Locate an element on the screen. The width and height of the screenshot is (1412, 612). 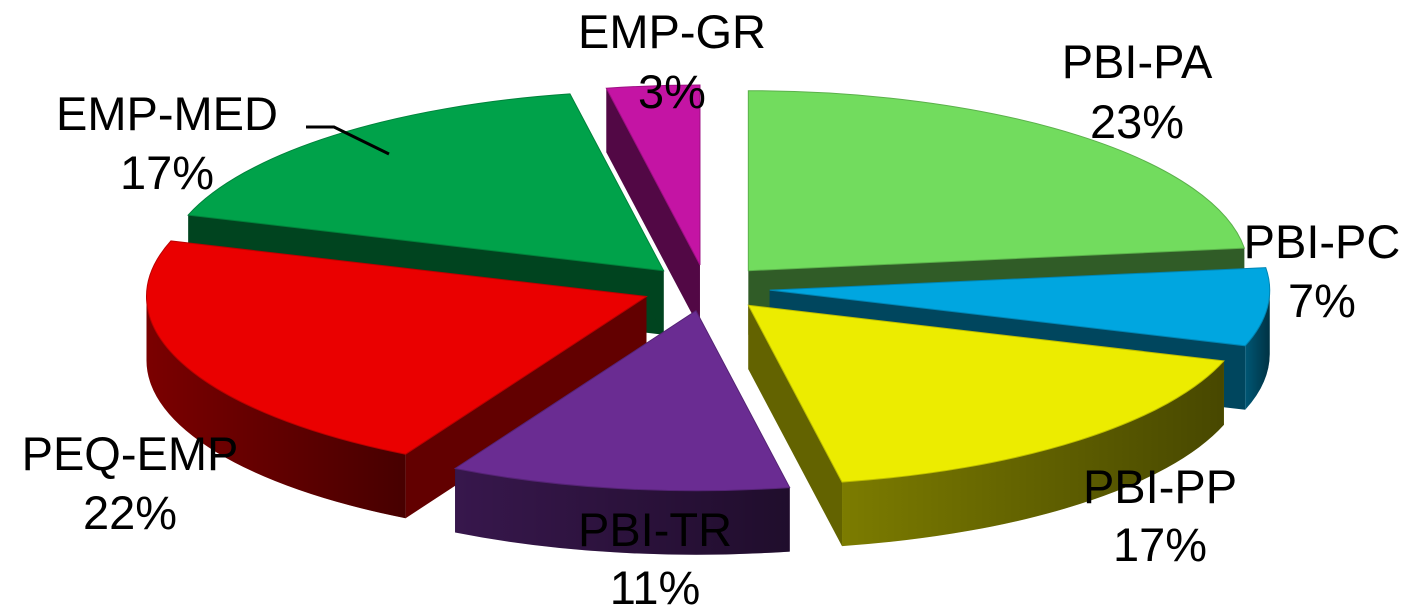
slice-rim-shade-pbi-tr is located at coordinates (622, 511).